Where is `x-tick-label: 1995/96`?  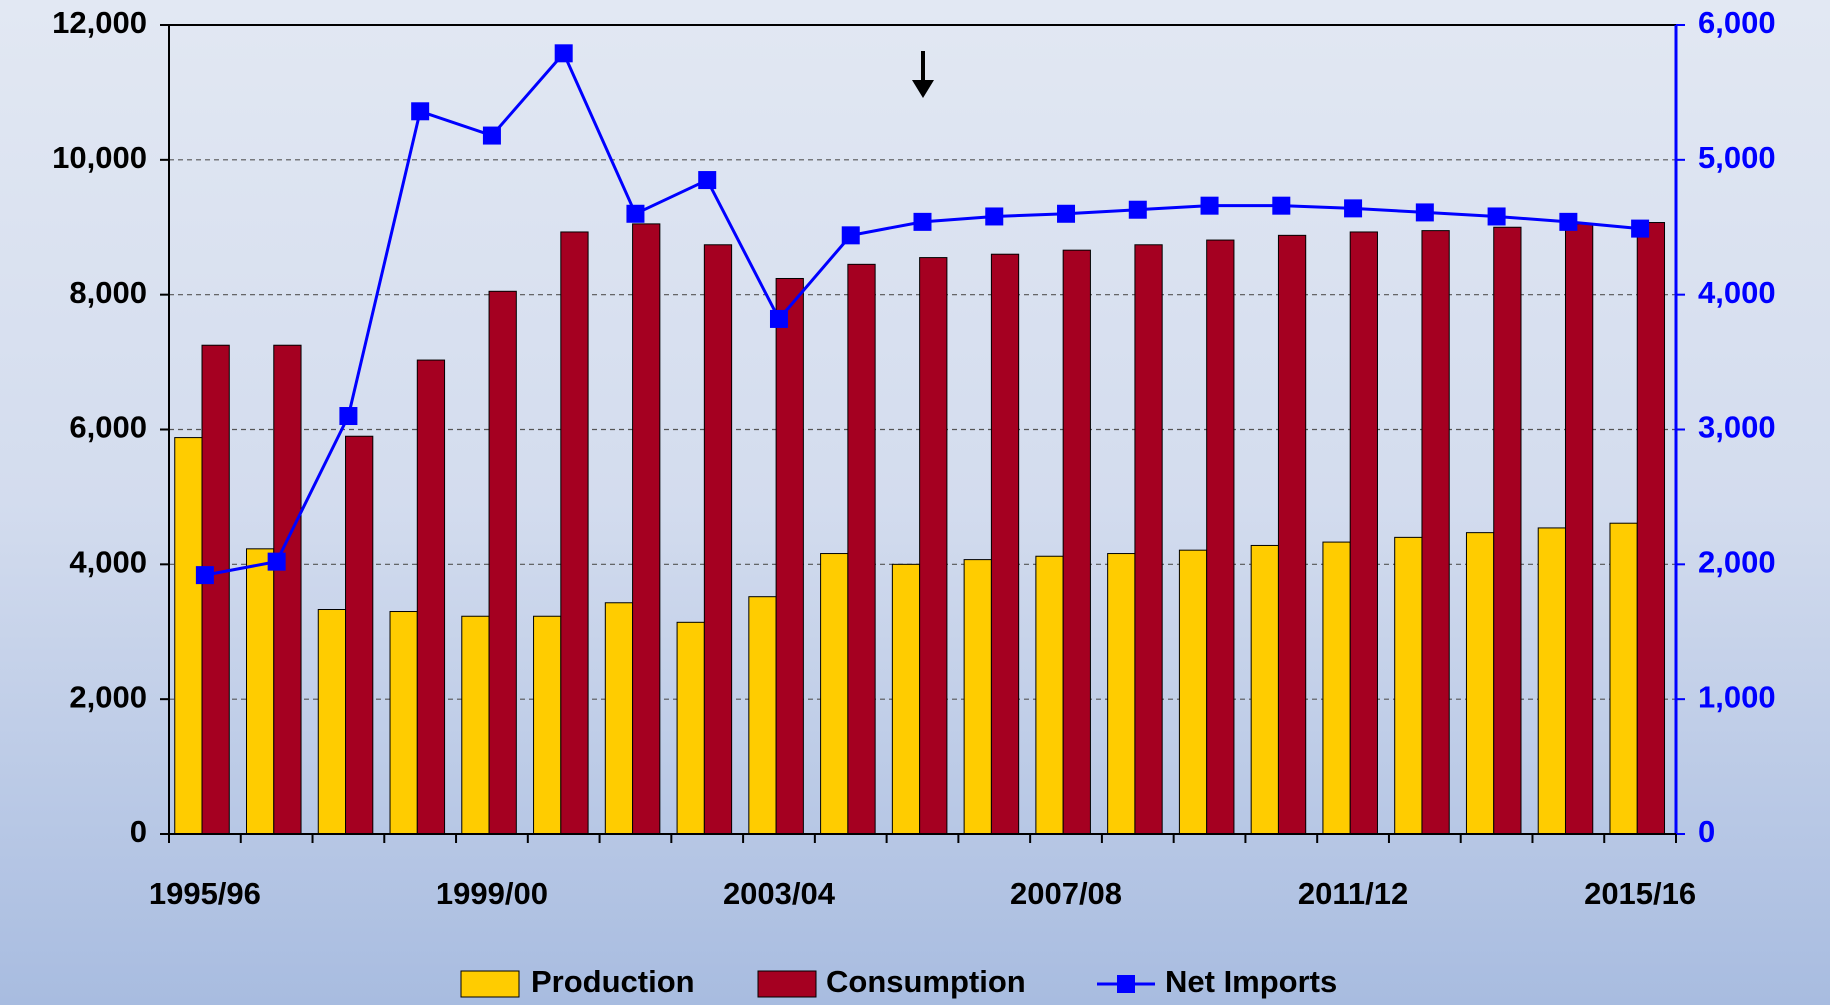
x-tick-label: 1995/96 is located at coordinates (205, 893).